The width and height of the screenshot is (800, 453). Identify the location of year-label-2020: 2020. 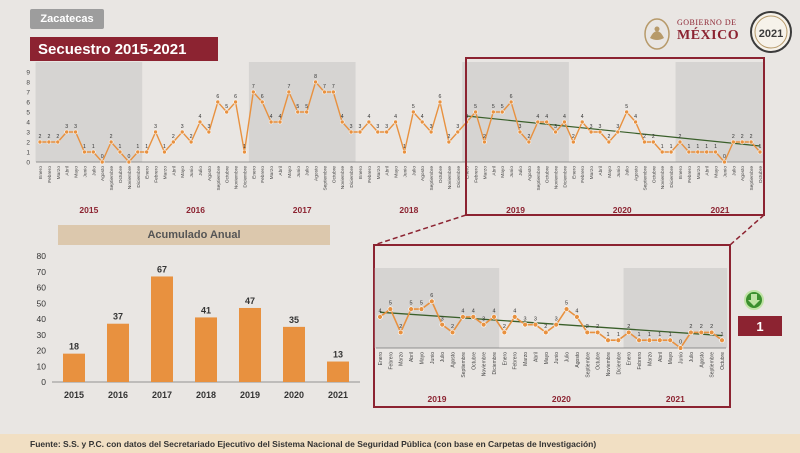
(561, 399).